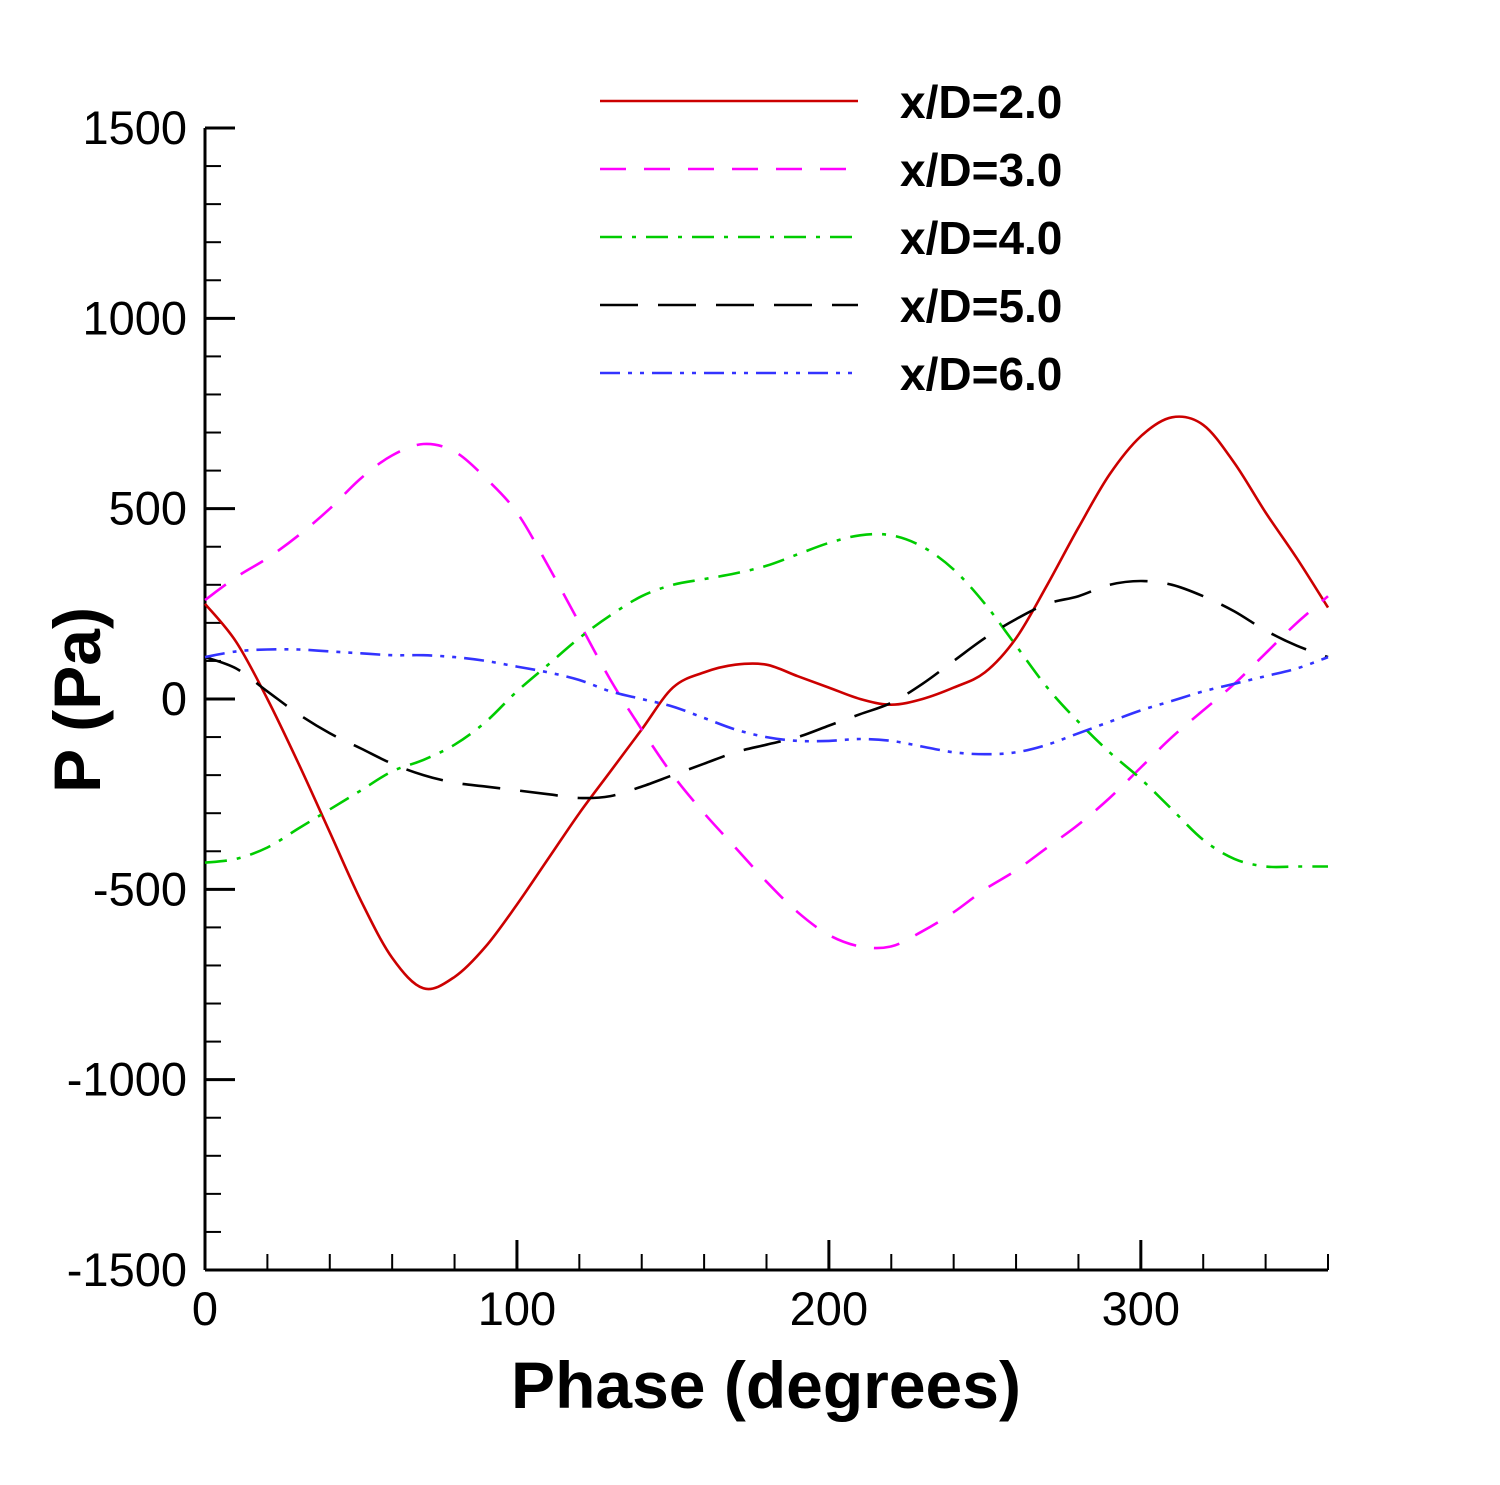 The height and width of the screenshot is (1485, 1500). Describe the element at coordinates (766, 1385) in the screenshot. I see `x-axis-title: Phase (degrees)` at that location.